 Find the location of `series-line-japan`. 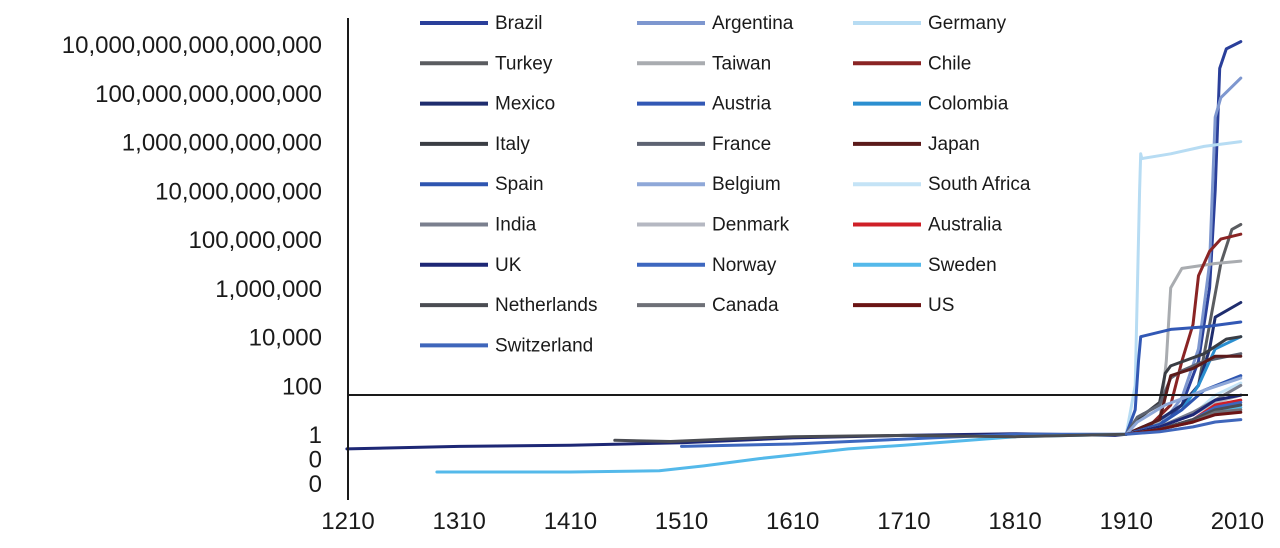

series-line-japan is located at coordinates (1183, 395).